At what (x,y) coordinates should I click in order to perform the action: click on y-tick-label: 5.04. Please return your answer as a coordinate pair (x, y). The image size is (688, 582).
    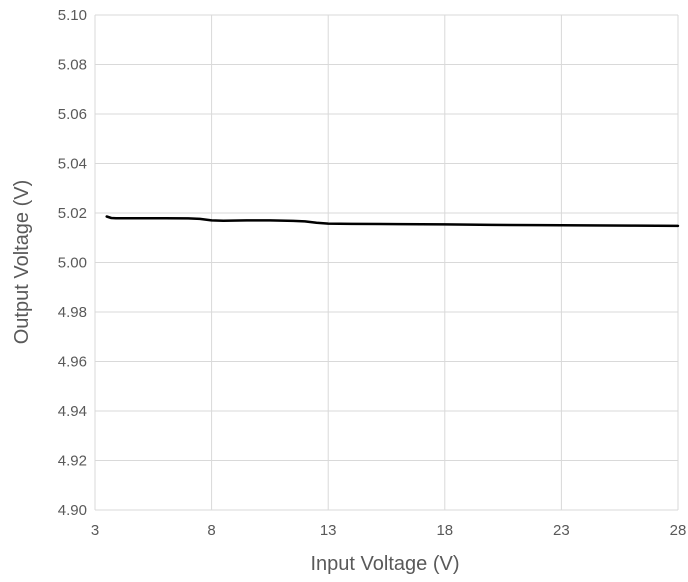
    Looking at the image, I should click on (72, 164).